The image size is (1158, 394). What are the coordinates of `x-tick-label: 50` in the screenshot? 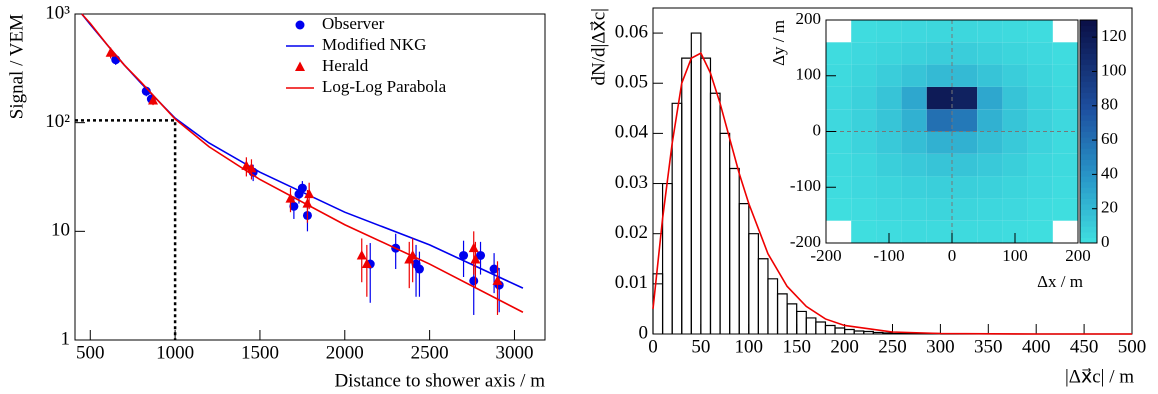 It's located at (700, 346).